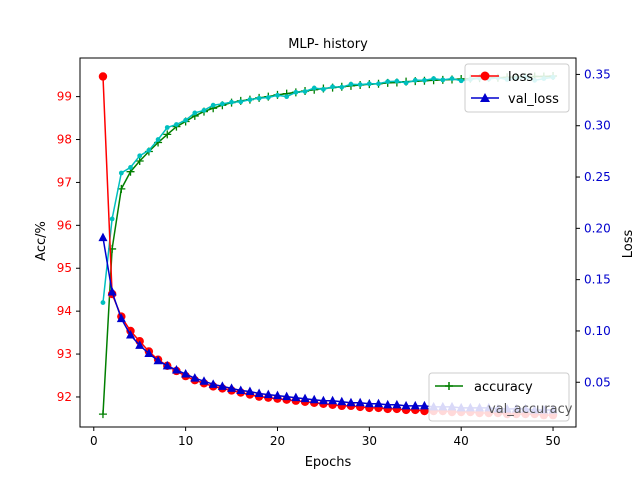 The height and width of the screenshot is (480, 640). Describe the element at coordinates (64, 268) in the screenshot. I see `left-y-tick-label: 95` at that location.